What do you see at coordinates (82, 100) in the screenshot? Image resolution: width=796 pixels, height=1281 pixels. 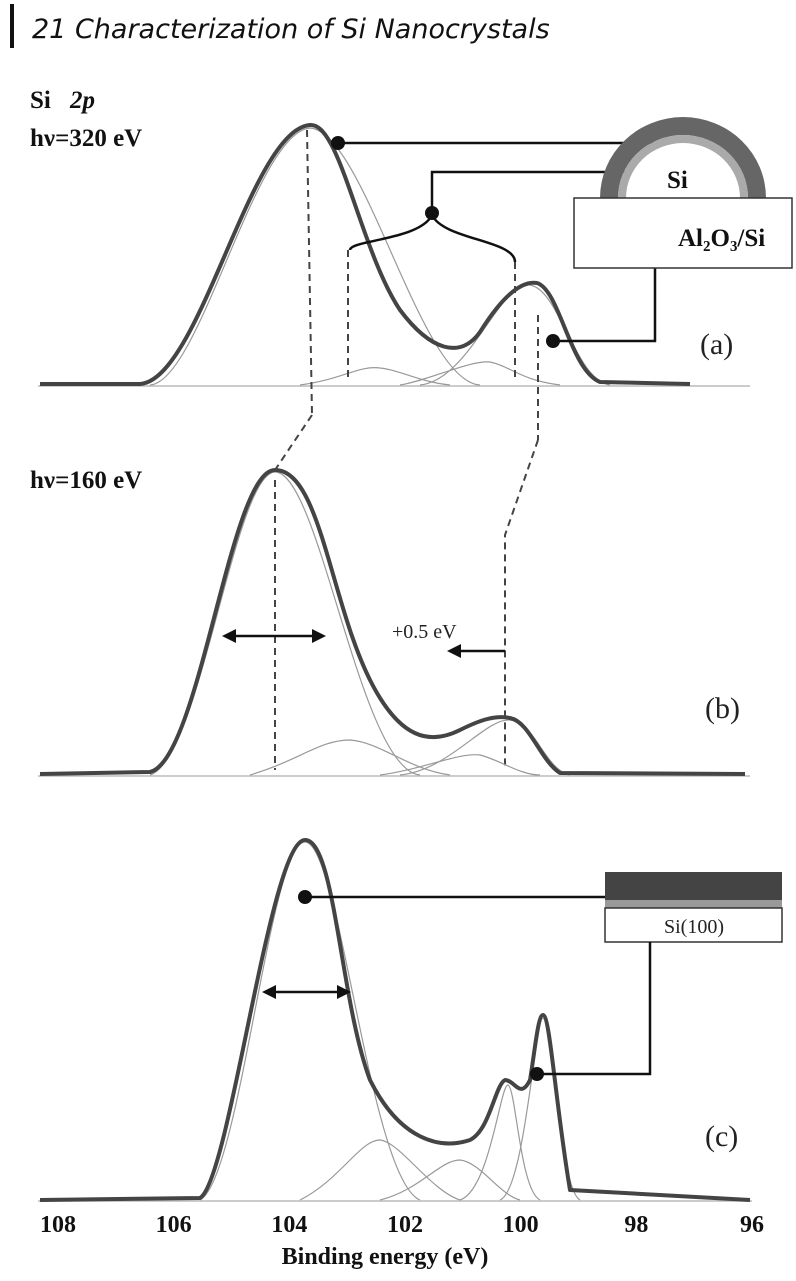 I see `spectrum-orbital: 2p` at bounding box center [82, 100].